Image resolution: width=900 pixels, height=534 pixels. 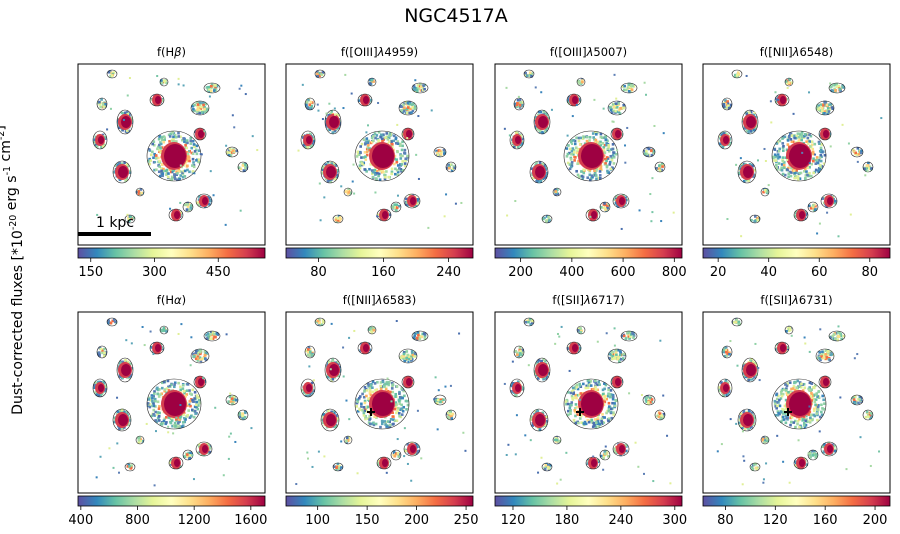 What do you see at coordinates (588, 52) in the screenshot?
I see `panel-title: f([OIII]λ5007)` at bounding box center [588, 52].